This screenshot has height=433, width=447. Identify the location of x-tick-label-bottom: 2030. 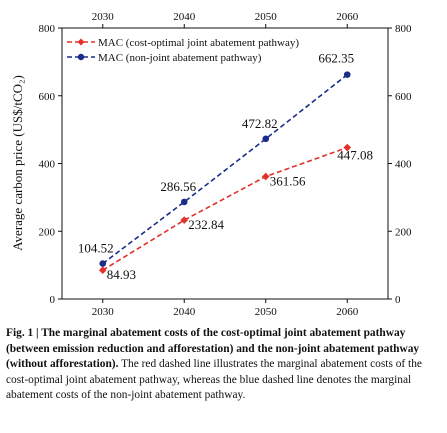
(103, 312).